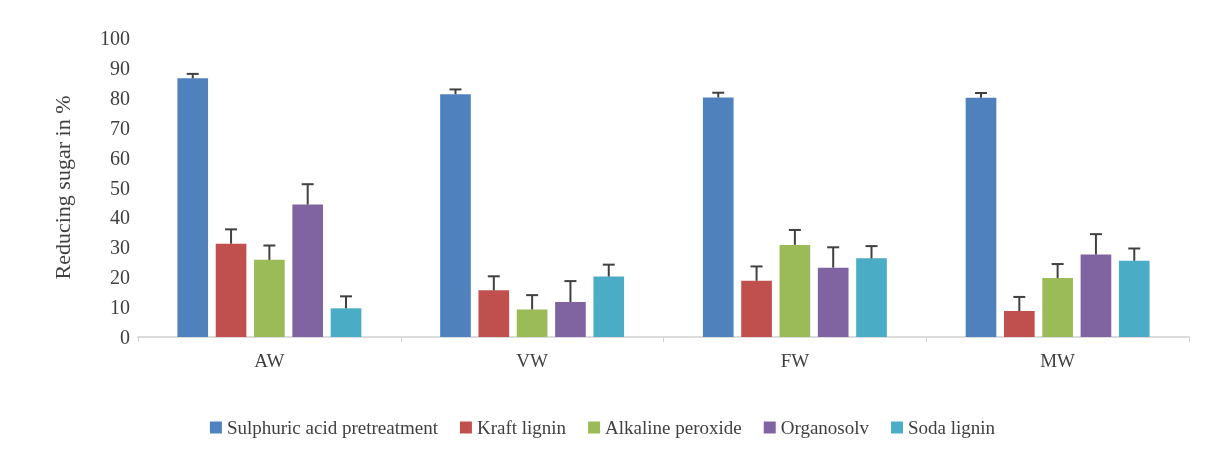  I want to click on x-tick-label: VW, so click(532, 360).